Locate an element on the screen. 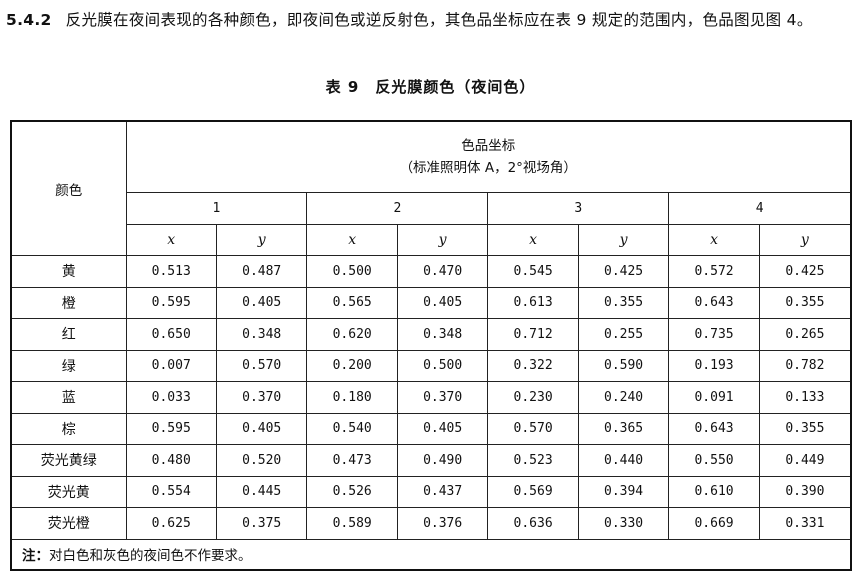 This screenshot has width=861, height=571. x-value-cell: 0.480 is located at coordinates (171, 460).